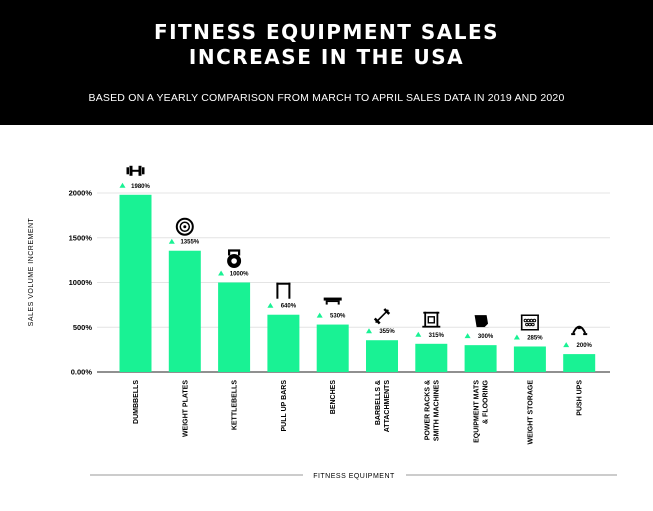 The height and width of the screenshot is (511, 653). What do you see at coordinates (436, 410) in the screenshot?
I see `x-tick-label: SMITH MACHINES` at bounding box center [436, 410].